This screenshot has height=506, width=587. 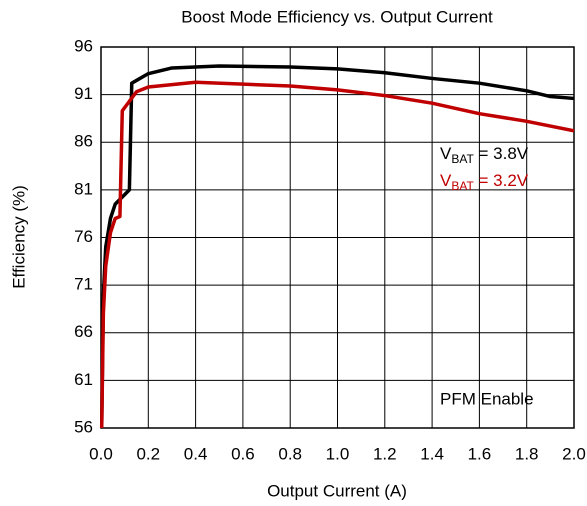 I want to click on x-tick-label: 0.6, so click(x=243, y=453).